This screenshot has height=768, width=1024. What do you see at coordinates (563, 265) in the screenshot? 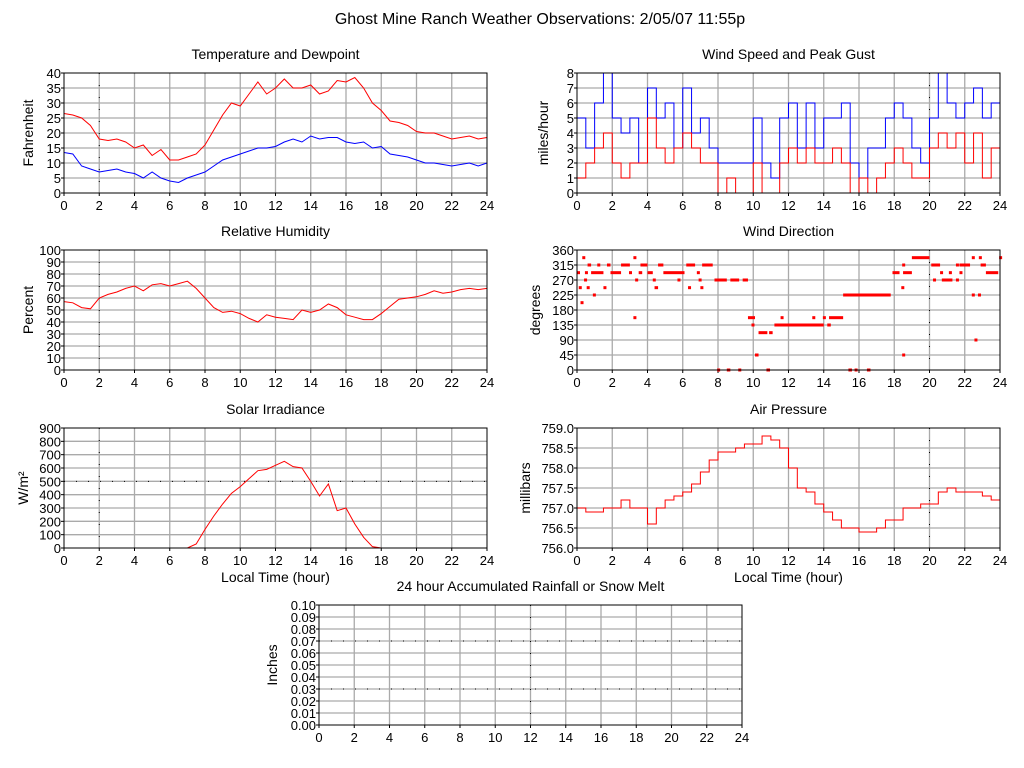
I see `y-tick-label: 315` at bounding box center [563, 265].